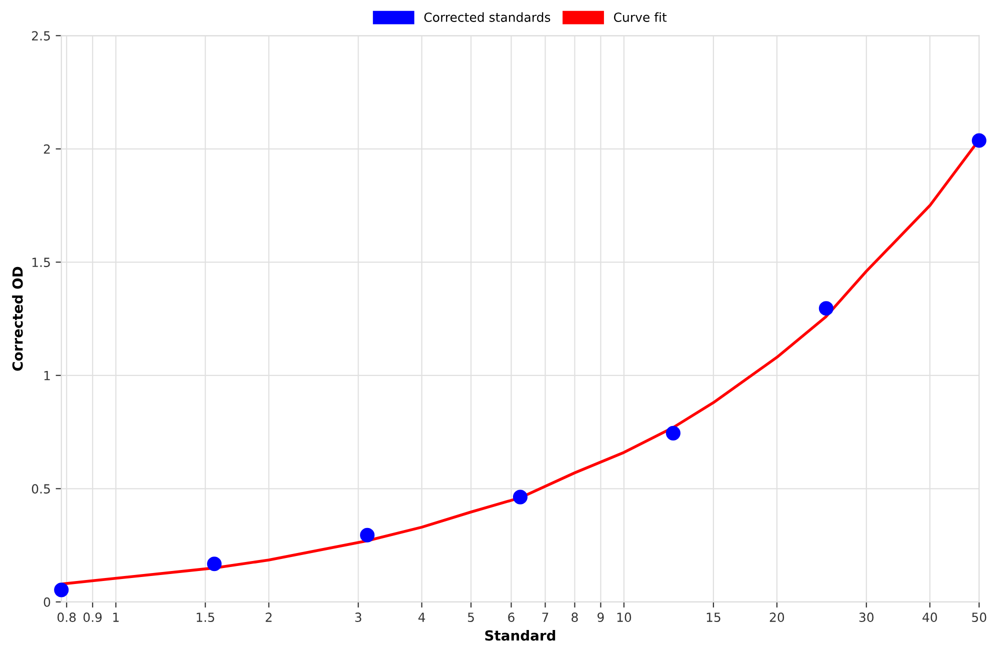 Image resolution: width=990 pixels, height=660 pixels. Describe the element at coordinates (41, 36) in the screenshot. I see `y-tick-label: 2.5` at that location.